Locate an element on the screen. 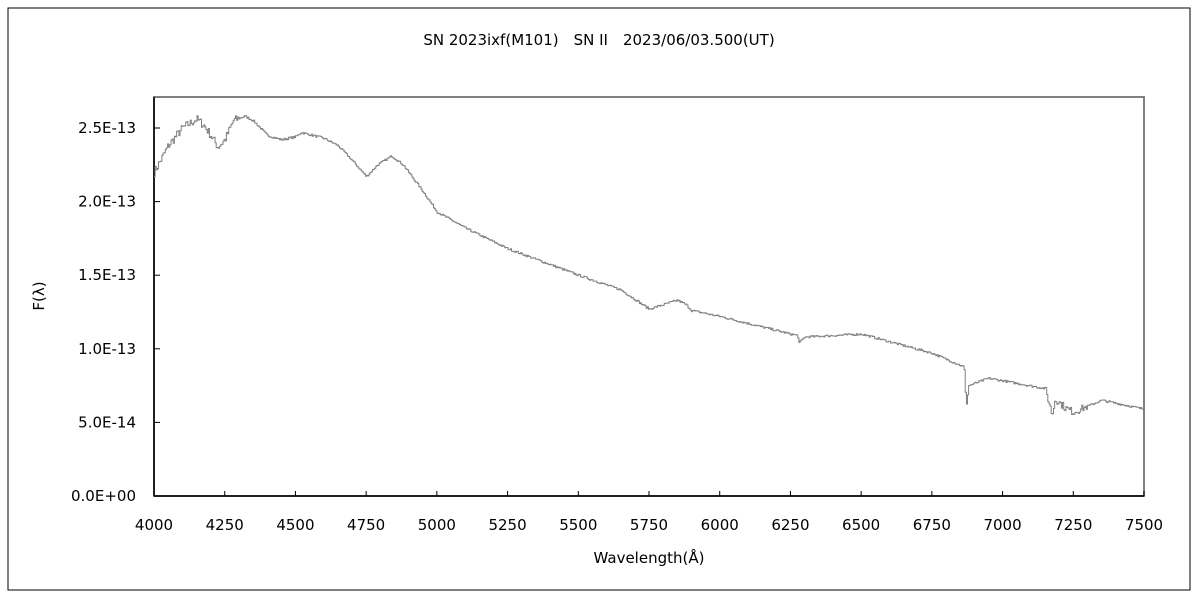  x-tick-label: 5750 is located at coordinates (649, 525).